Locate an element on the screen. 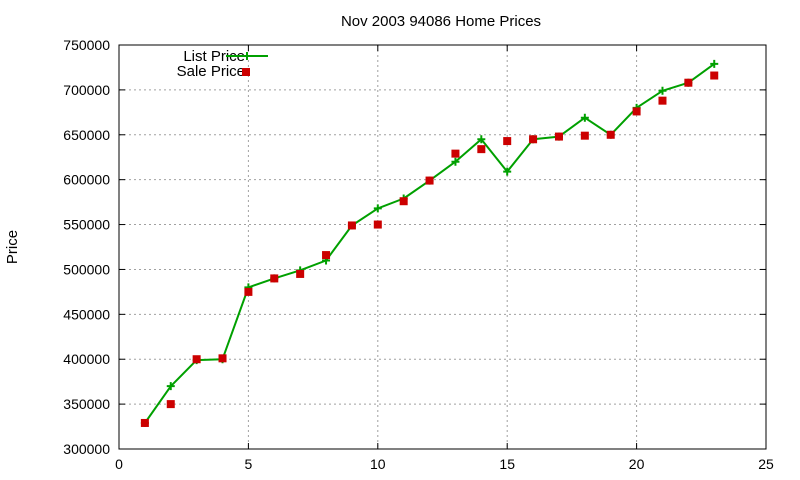  y-tick-label: 650000 is located at coordinates (86, 135).